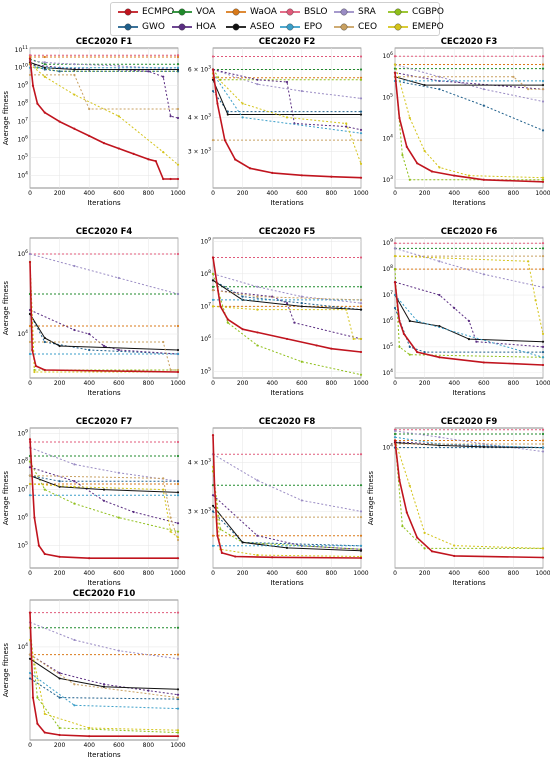  What do you see at coordinates (104, 232) in the screenshot?
I see `chart-title: CEC2020 F4` at bounding box center [104, 232].